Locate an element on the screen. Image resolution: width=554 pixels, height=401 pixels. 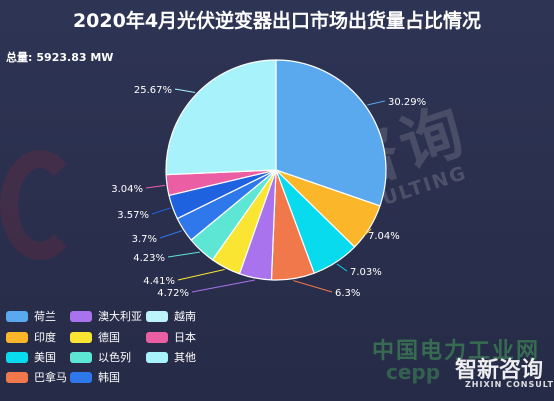
chart-title: 2020年4月光伏逆变器出口市场出货量占比情况 is located at coordinates (277, 21).